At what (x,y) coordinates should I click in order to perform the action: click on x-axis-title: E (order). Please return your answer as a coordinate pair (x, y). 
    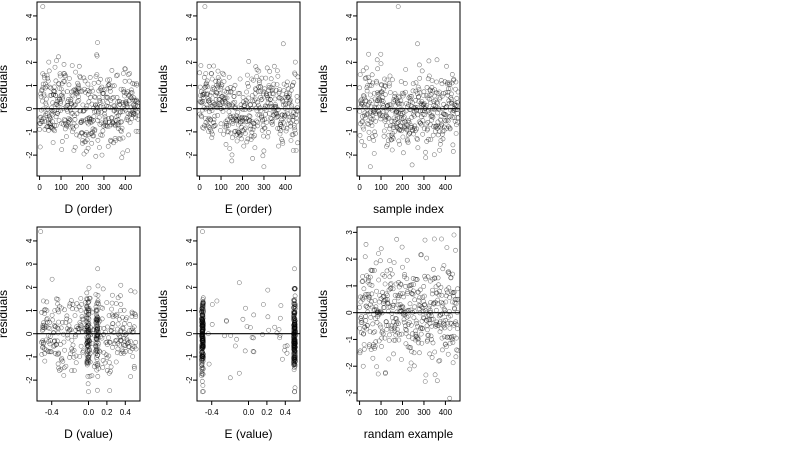
    Looking at the image, I should click on (248, 209).